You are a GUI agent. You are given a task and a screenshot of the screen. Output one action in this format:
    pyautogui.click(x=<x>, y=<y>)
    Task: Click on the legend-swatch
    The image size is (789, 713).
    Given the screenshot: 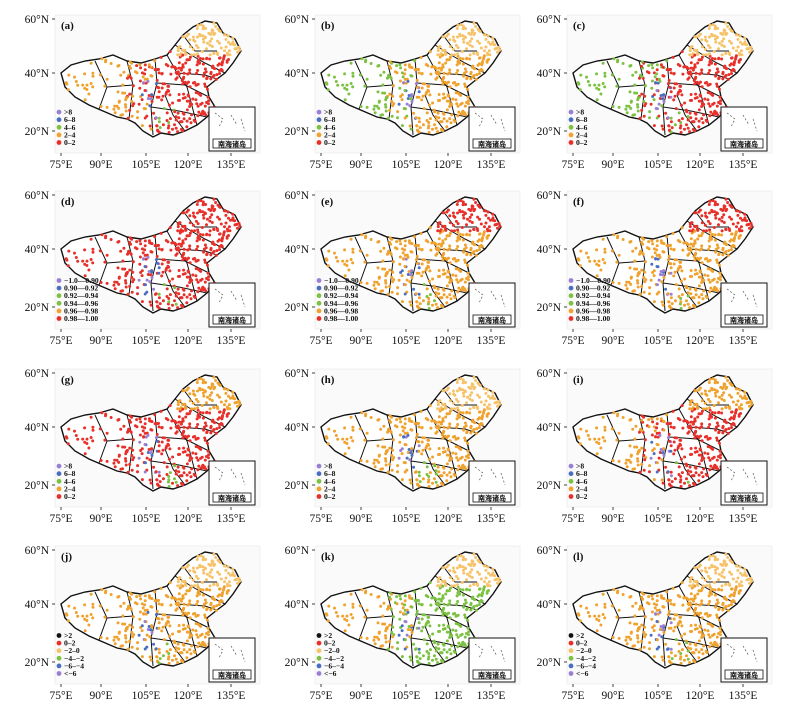 What is the action you would take?
    pyautogui.click(x=59, y=280)
    